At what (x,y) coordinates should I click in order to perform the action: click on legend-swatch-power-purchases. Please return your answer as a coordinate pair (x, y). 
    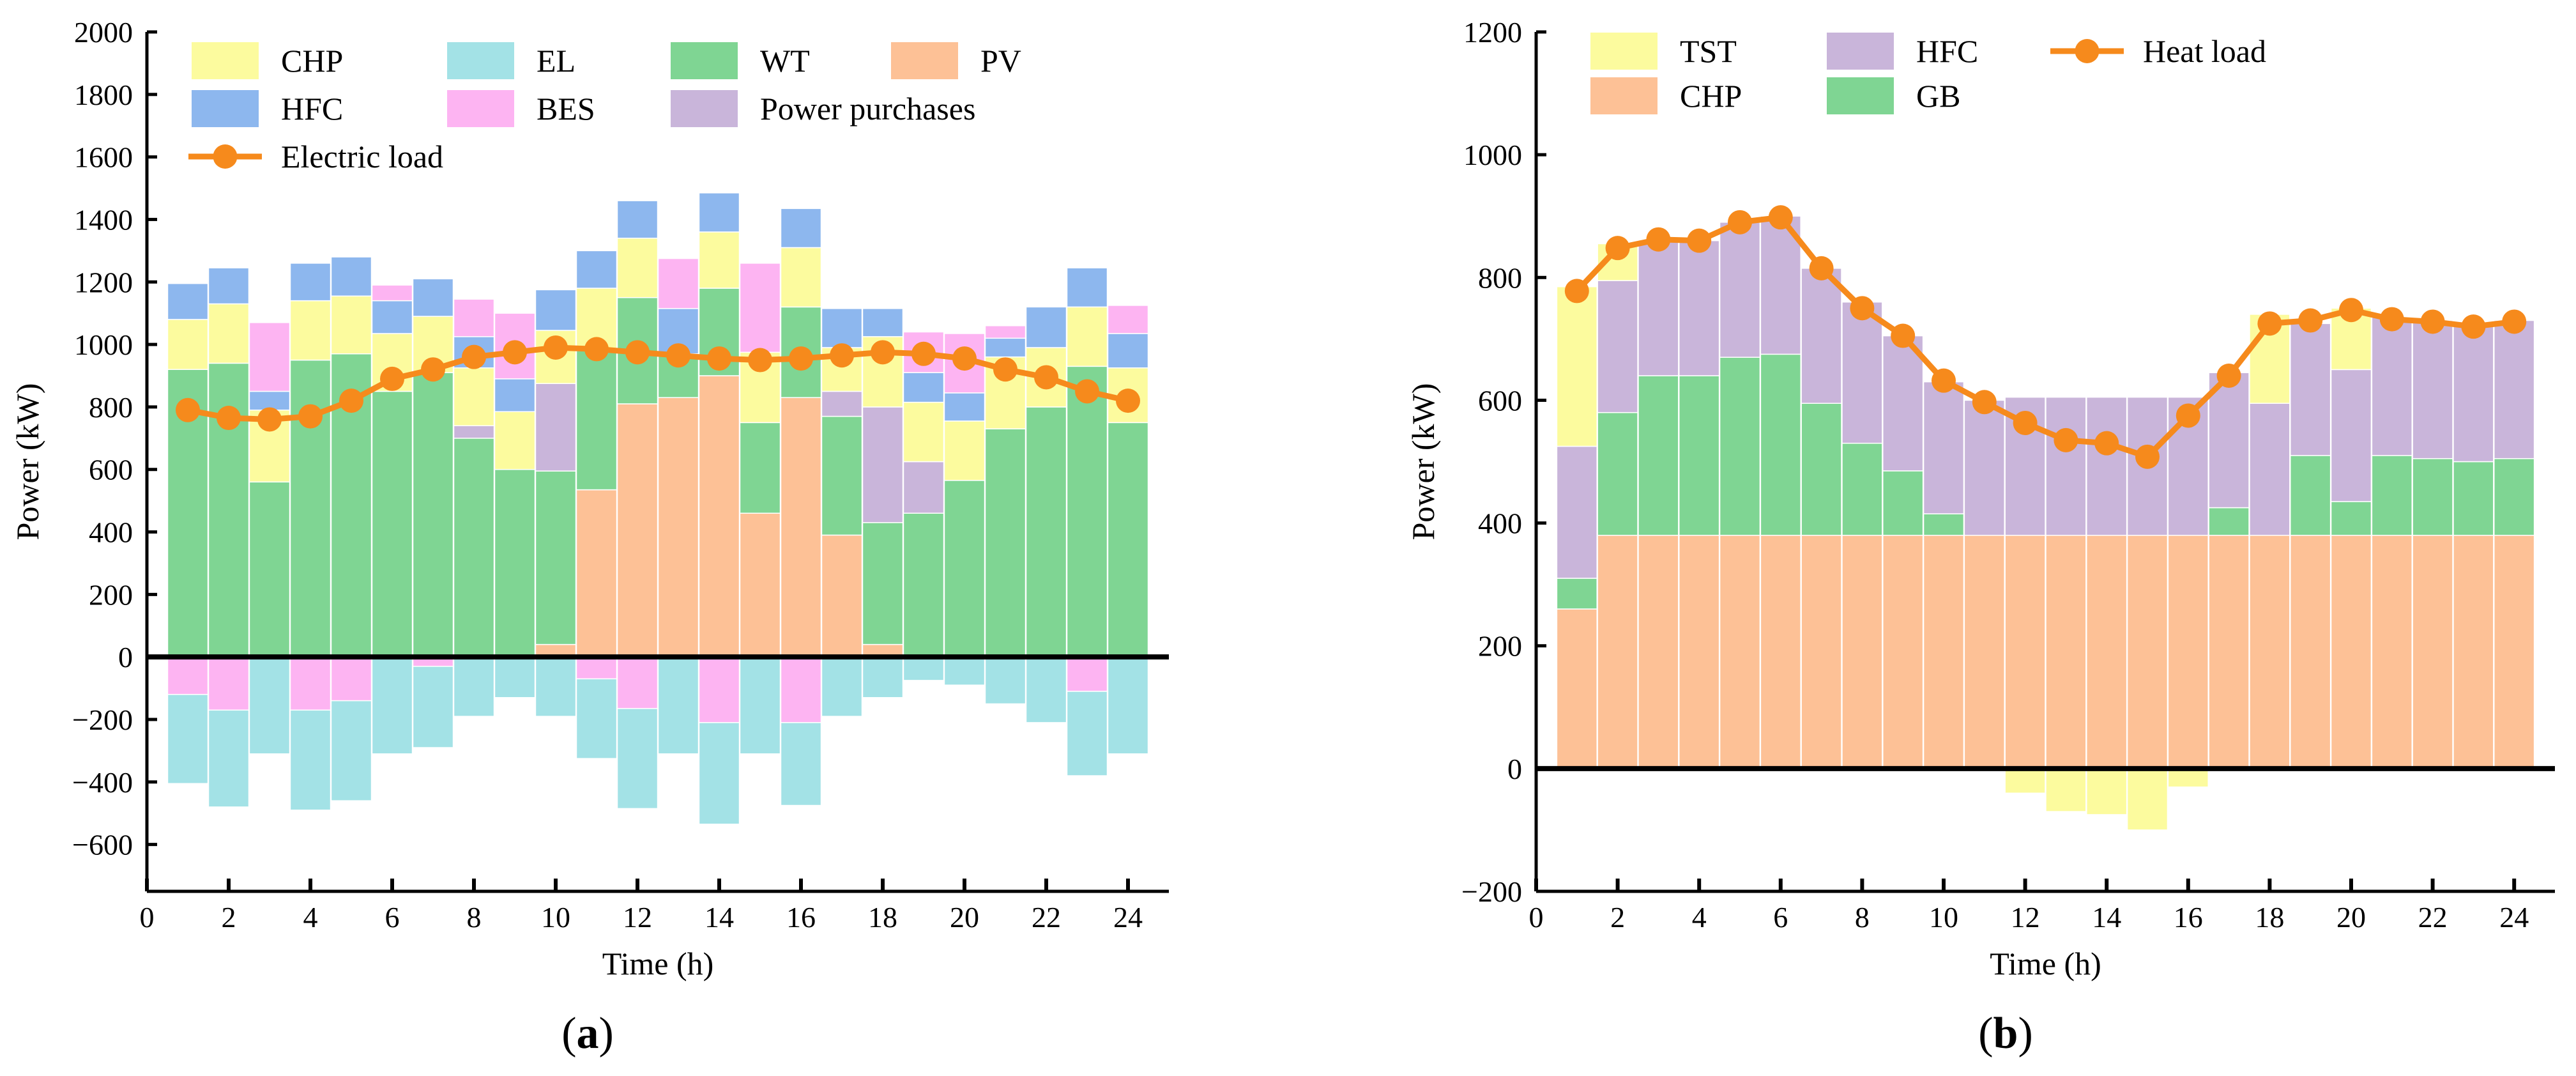
    Looking at the image, I should click on (704, 108).